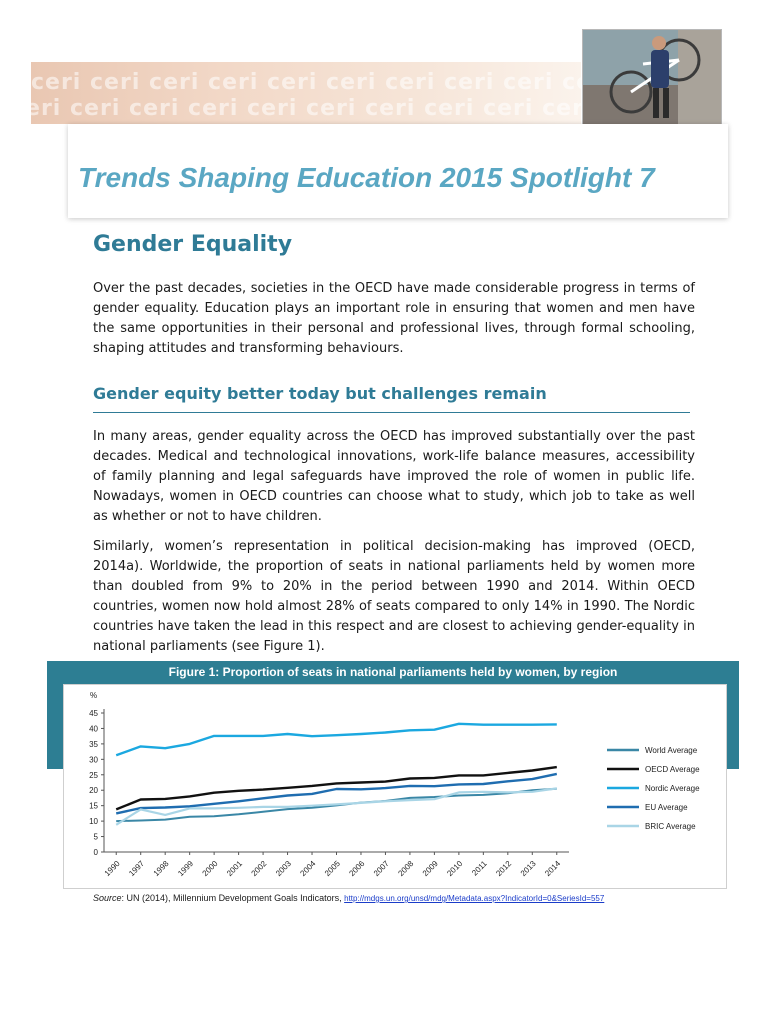 Image resolution: width=768 pixels, height=1024 pixels. What do you see at coordinates (336, 806) in the screenshot?
I see `series-line-bric-average` at bounding box center [336, 806].